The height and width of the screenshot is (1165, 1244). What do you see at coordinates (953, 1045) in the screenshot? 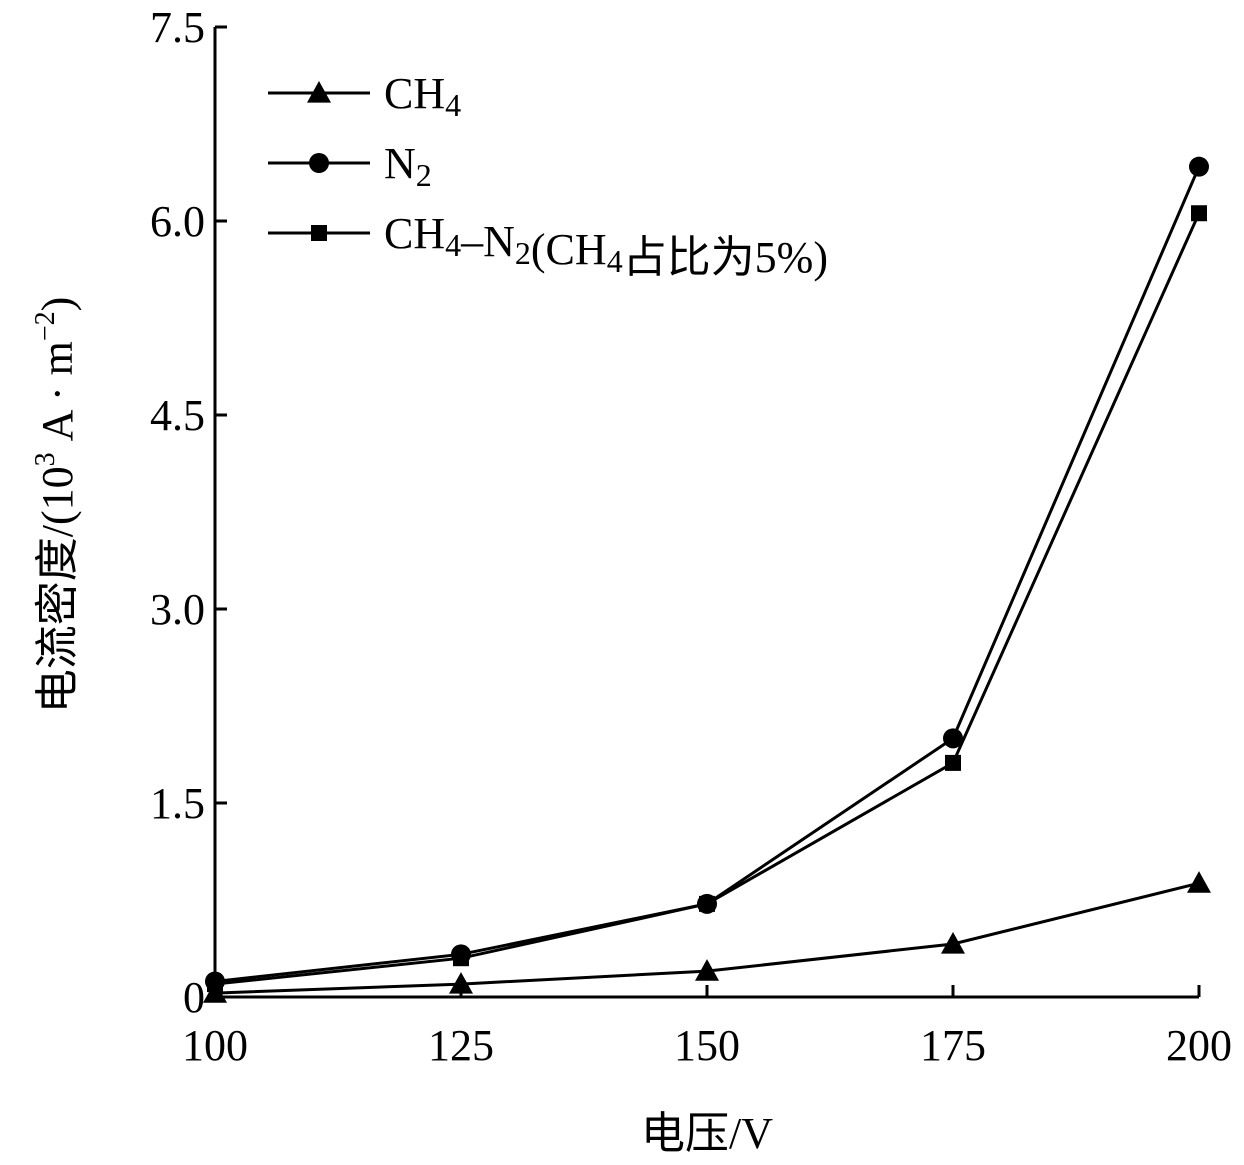
I see `x-tick-label: 175` at bounding box center [953, 1045].